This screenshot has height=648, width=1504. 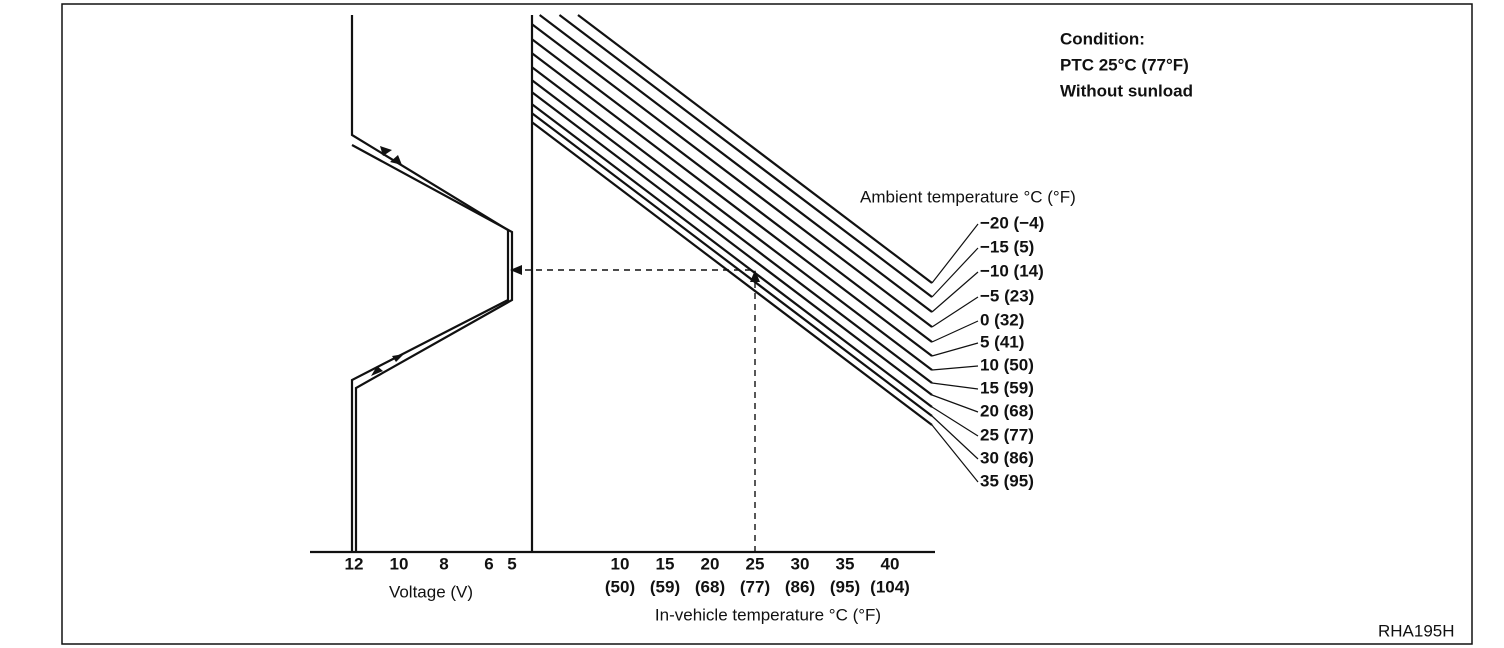 What do you see at coordinates (1012, 270) in the screenshot?
I see `ambient-label: −10 (14)` at bounding box center [1012, 270].